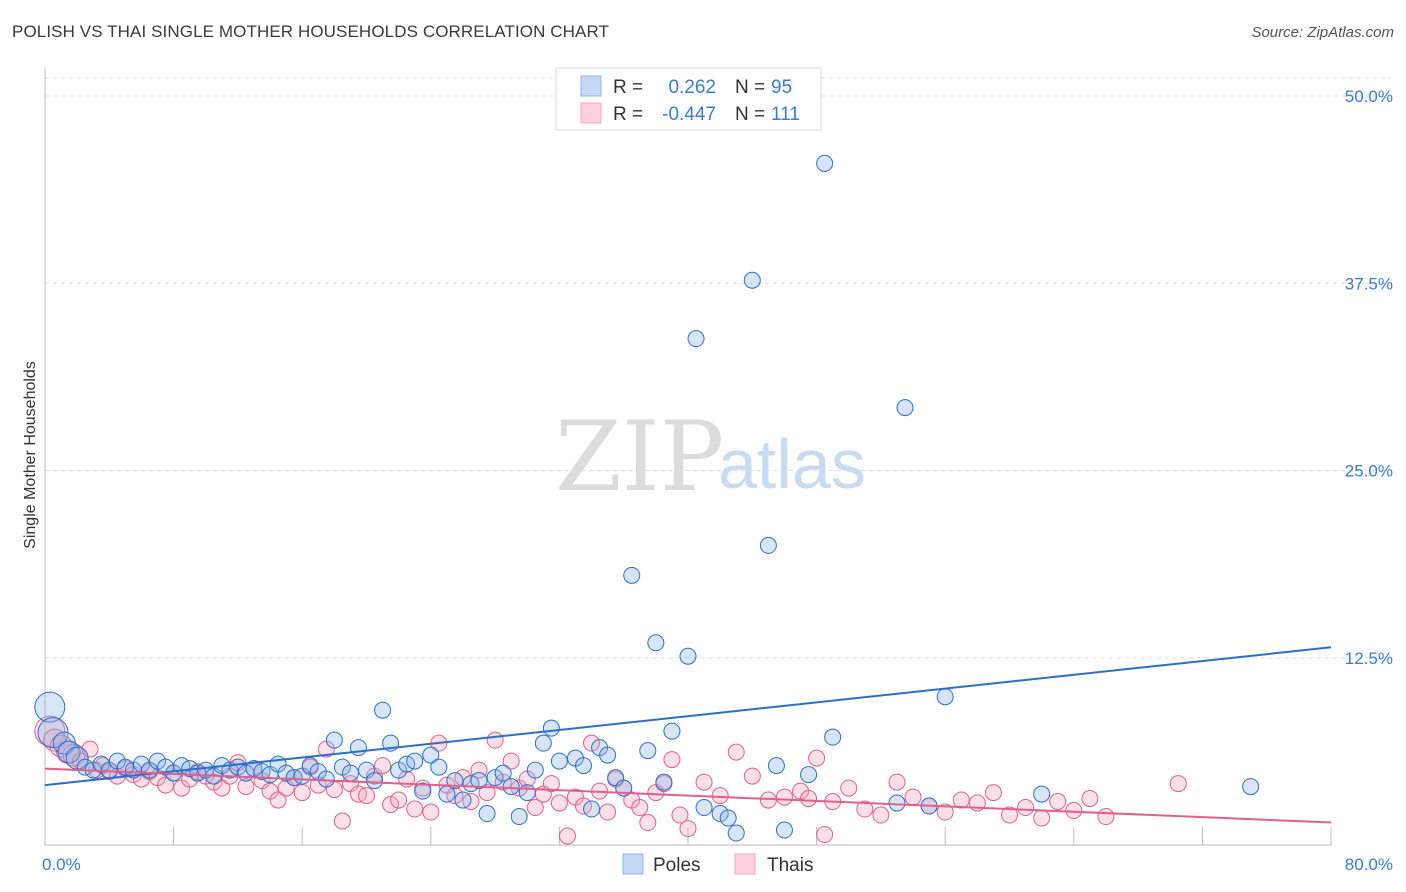  Describe the element at coordinates (1369, 471) in the screenshot. I see `y-tick-label: 25.0%` at that location.